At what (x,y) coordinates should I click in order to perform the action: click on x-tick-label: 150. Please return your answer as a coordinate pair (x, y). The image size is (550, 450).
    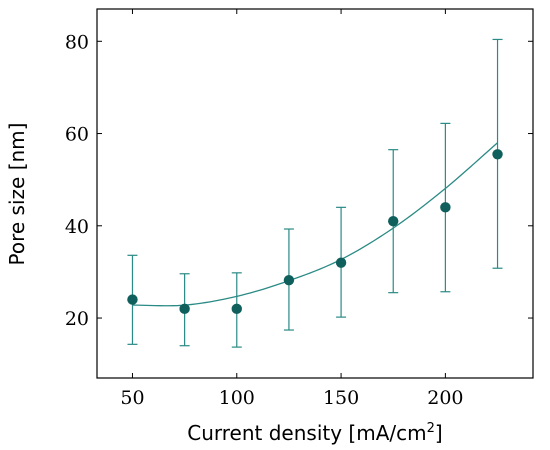
    Looking at the image, I should click on (341, 398).